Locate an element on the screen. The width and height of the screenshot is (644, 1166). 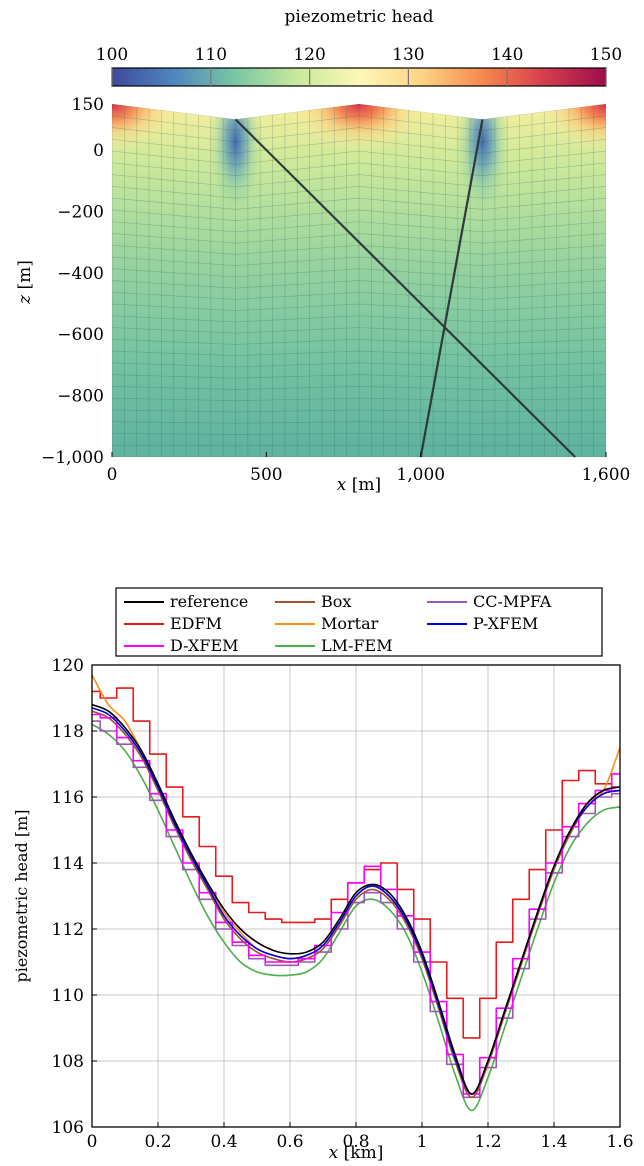
legend-entry: Mortar is located at coordinates (327, 623).